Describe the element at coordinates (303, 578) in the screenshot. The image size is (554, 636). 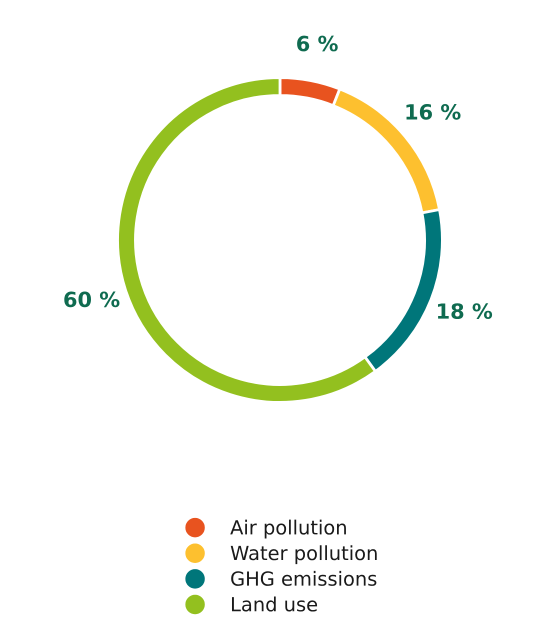
I see `legend-label: GHG emissions` at that location.